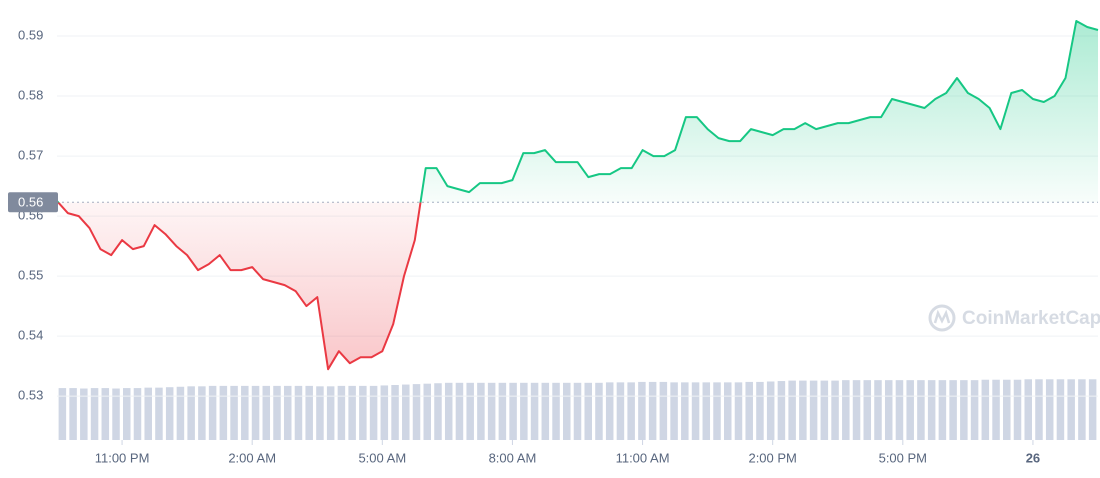 This screenshot has width=1100, height=478. Describe the element at coordinates (33, 202) in the screenshot. I see `baseline-label-box` at that location.